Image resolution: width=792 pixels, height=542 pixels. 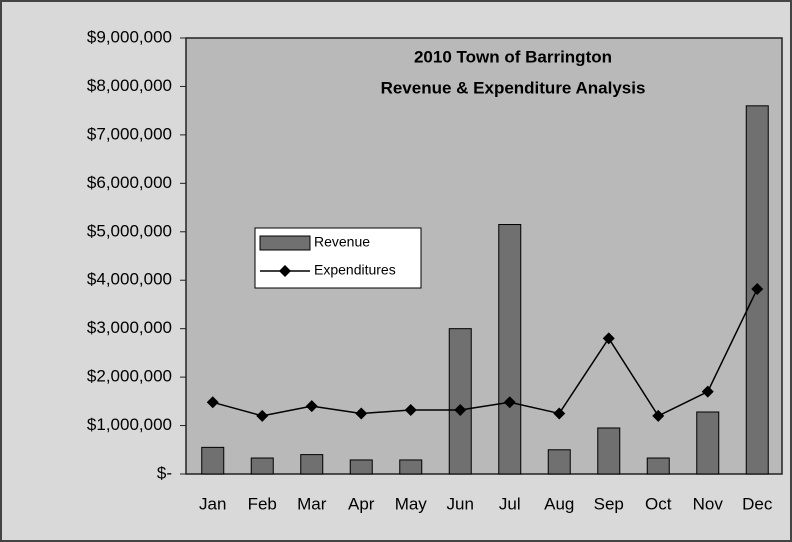 What do you see at coordinates (129, 327) in the screenshot?
I see `y-tick-label: $3,000,000` at bounding box center [129, 327].